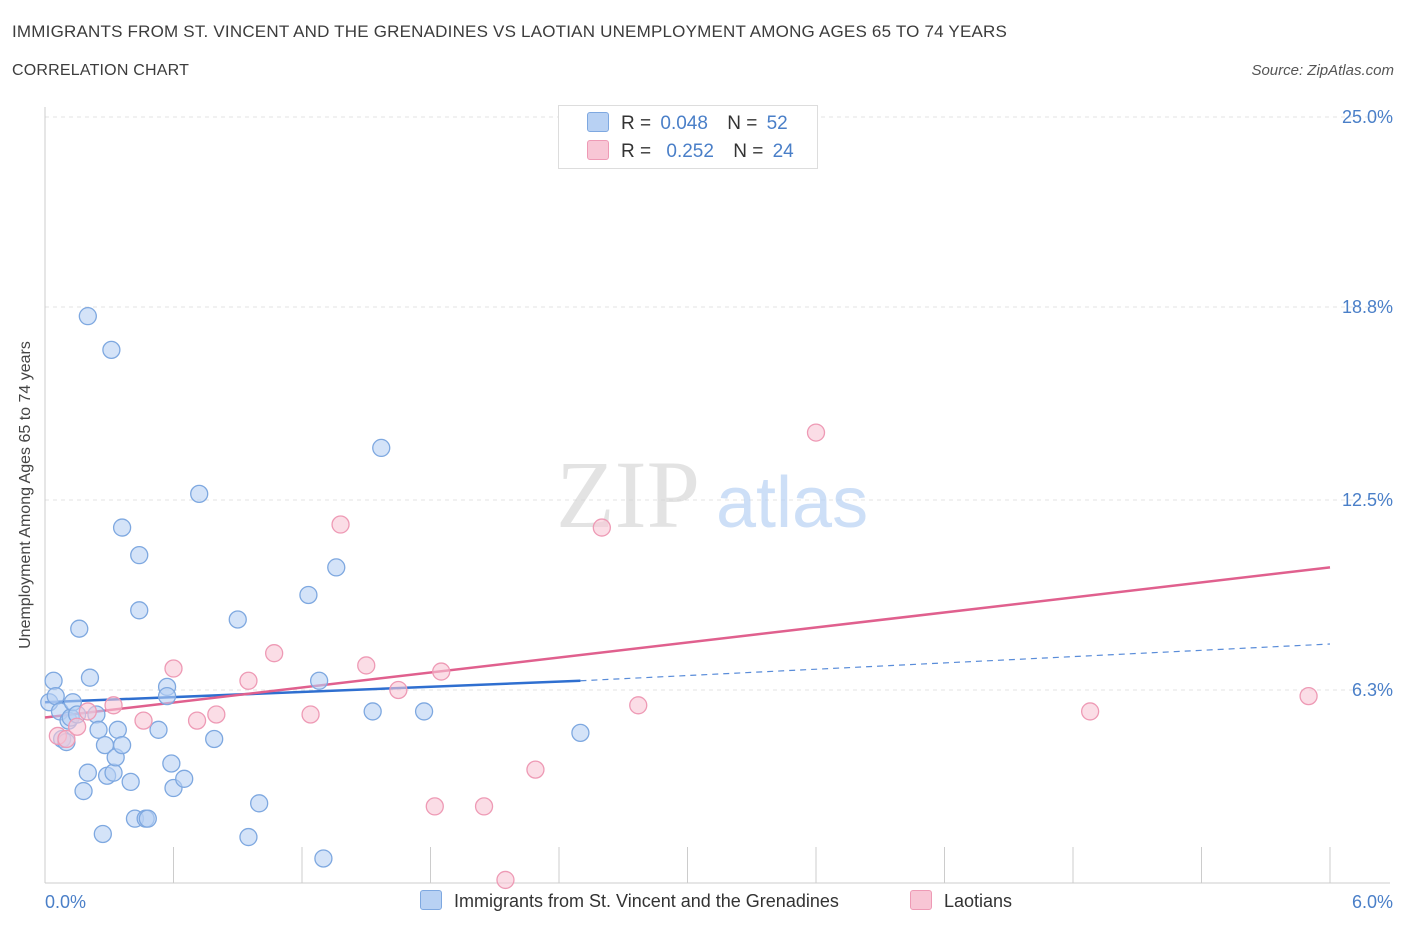  Describe the element at coordinates (792, 503) in the screenshot. I see `watermark-atlas: atlas` at that location.